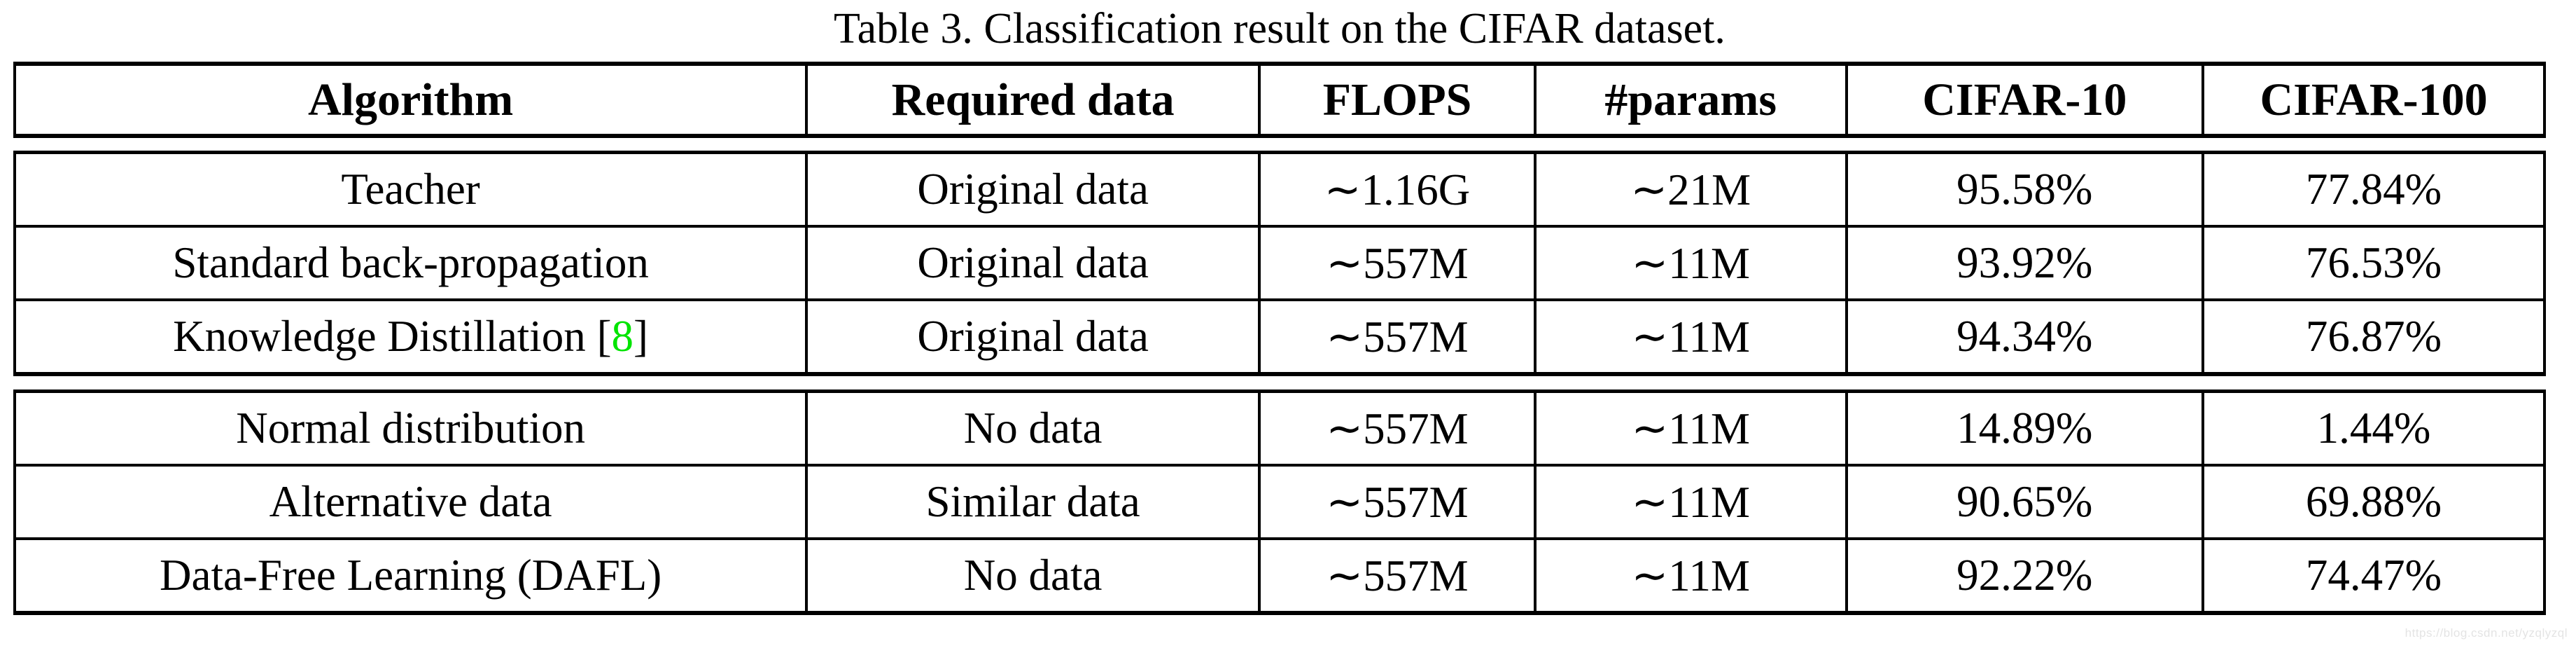 Image resolution: width=2576 pixels, height=648 pixels. I want to click on cell-cifar10: 90.65%, so click(2024, 502).